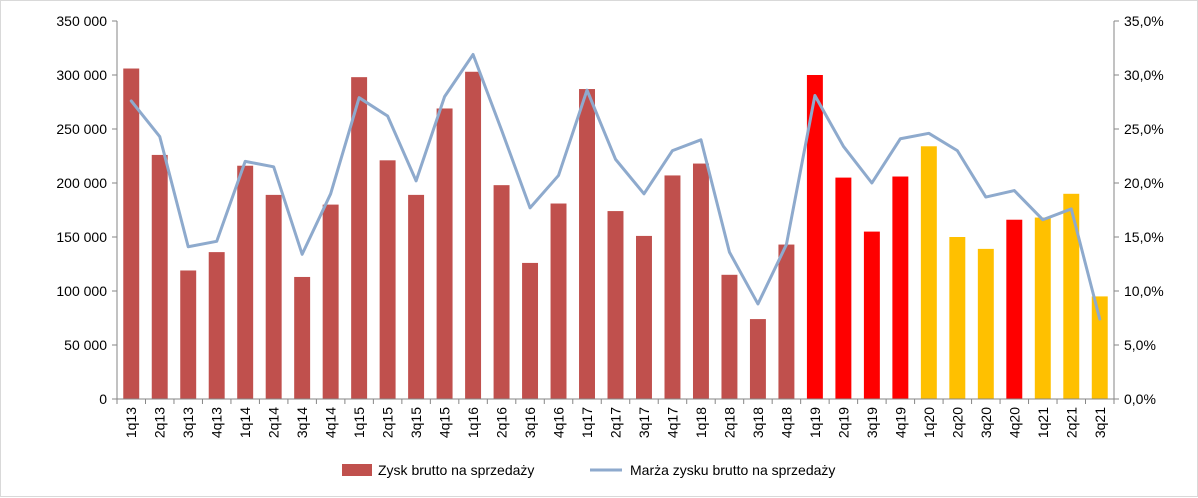 This screenshot has height=498, width=1198. What do you see at coordinates (815, 422) in the screenshot?
I see `x-tick-label: 1q19` at bounding box center [815, 422].